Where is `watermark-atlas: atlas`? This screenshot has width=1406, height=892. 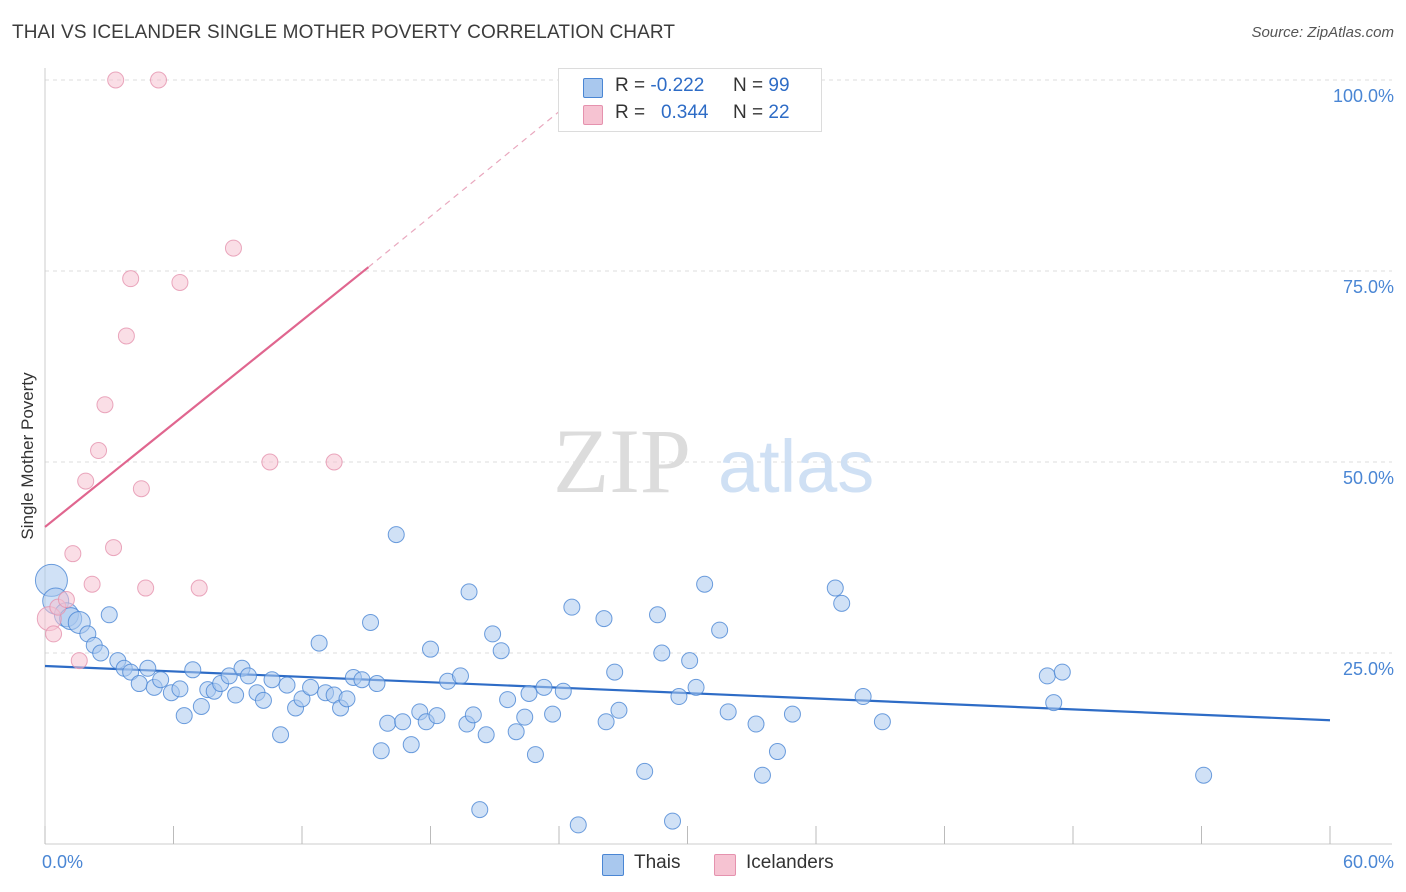
watermark-atlas: atlas is located at coordinates (796, 466).